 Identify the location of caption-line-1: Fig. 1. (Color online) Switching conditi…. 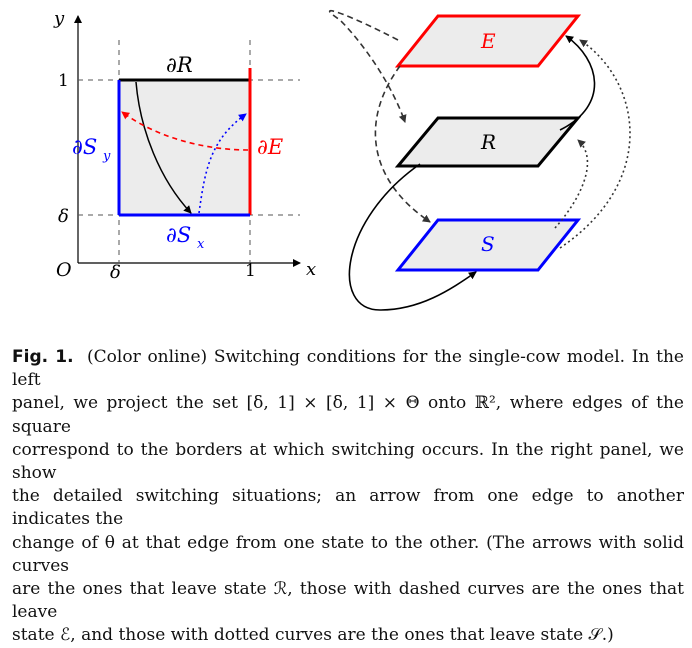
(348, 369).